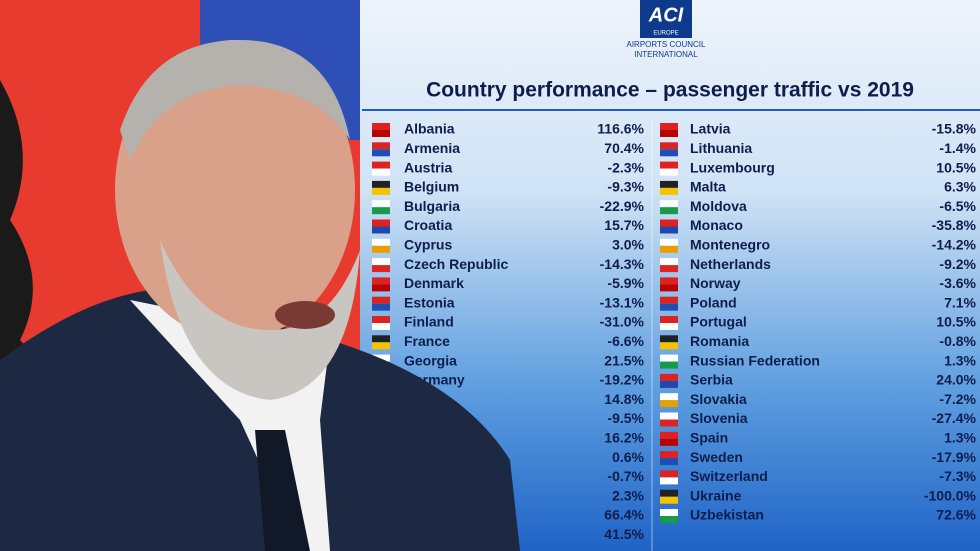  Describe the element at coordinates (718, 399) in the screenshot. I see `country-name: Slovakia` at that location.